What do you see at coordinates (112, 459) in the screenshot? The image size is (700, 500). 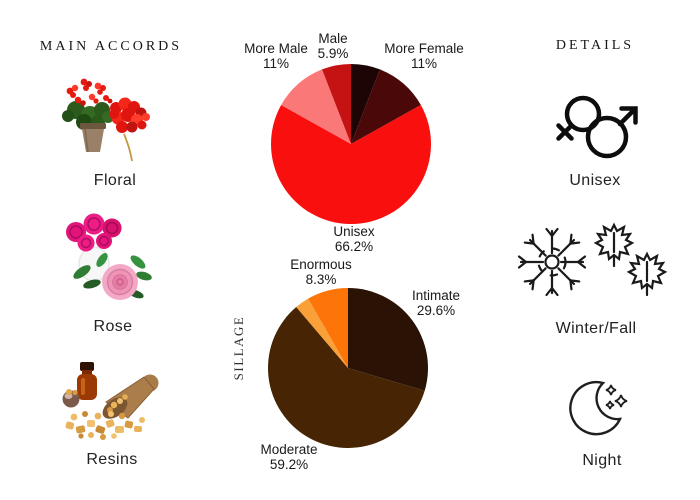 I see `accord-label-resins: Resins` at bounding box center [112, 459].